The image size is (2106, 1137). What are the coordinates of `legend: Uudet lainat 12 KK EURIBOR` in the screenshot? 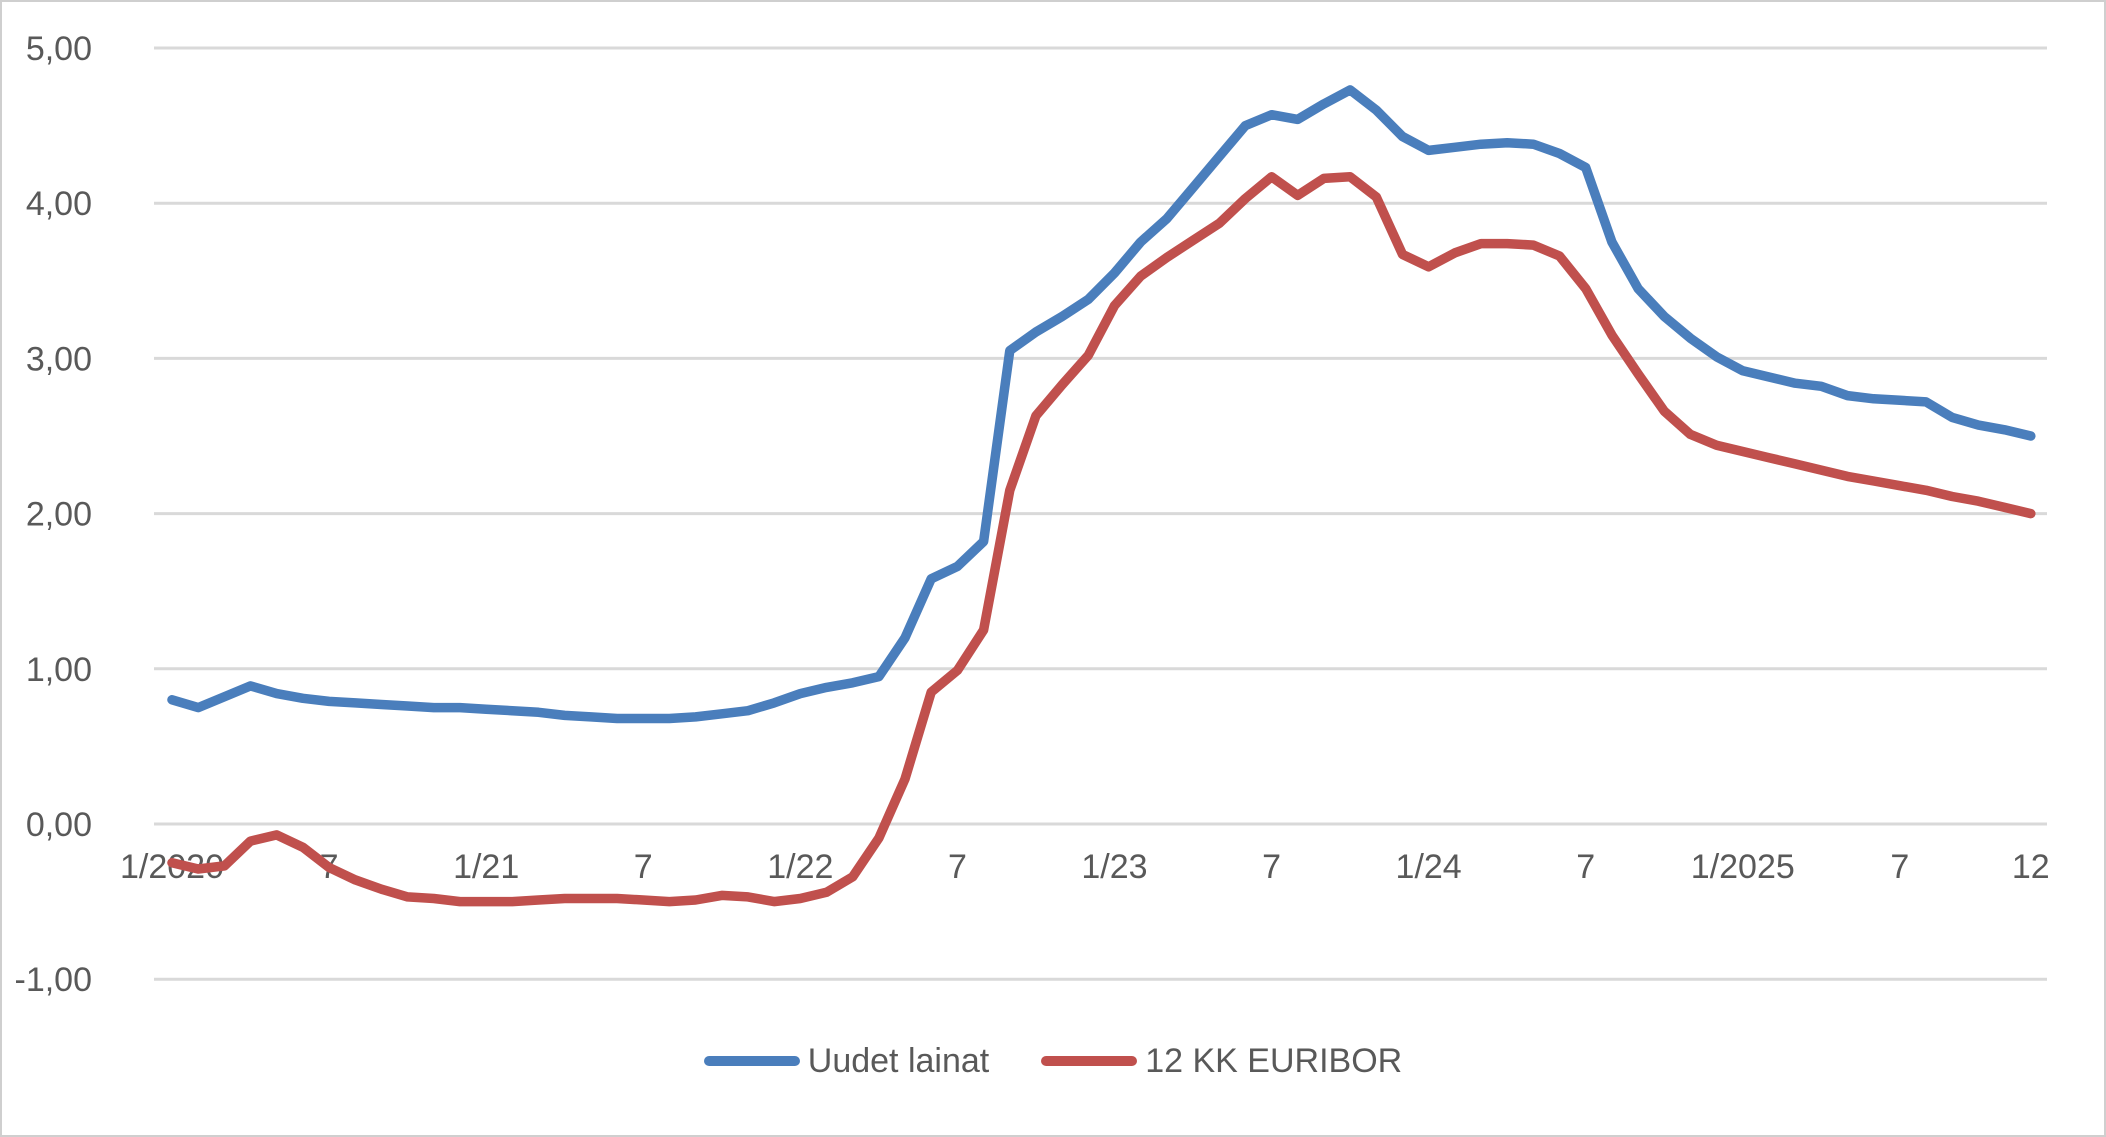 It's located at (1053, 1061).